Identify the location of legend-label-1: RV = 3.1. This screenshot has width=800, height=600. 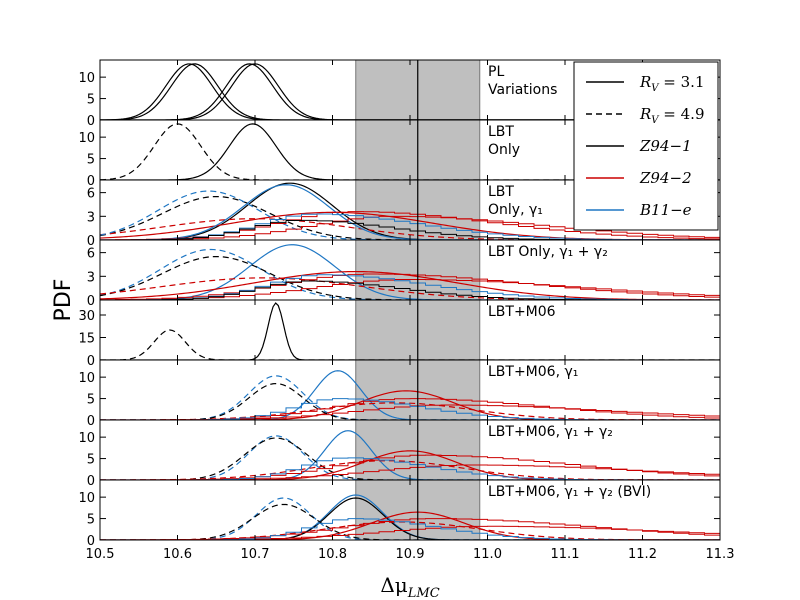
(672, 83).